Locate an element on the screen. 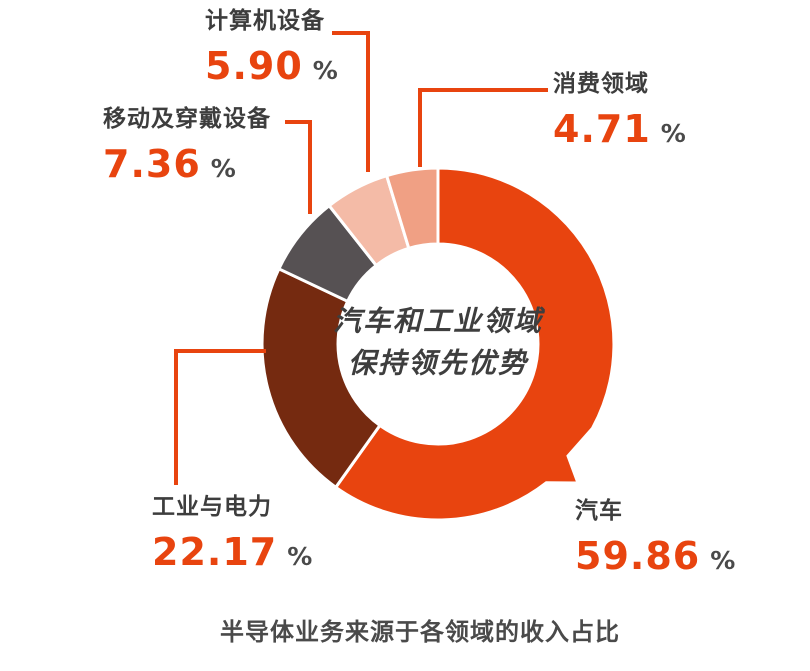  center-annotation-line1: 汽车和工业领域 is located at coordinates (437, 321).